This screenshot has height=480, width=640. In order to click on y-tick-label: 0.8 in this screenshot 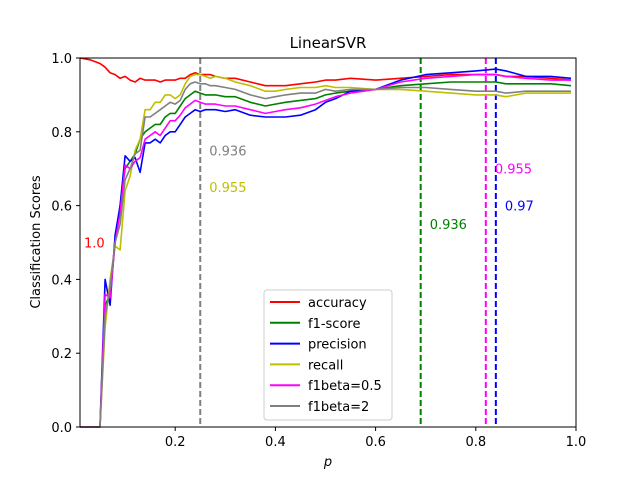, I will do `click(61, 133)`.